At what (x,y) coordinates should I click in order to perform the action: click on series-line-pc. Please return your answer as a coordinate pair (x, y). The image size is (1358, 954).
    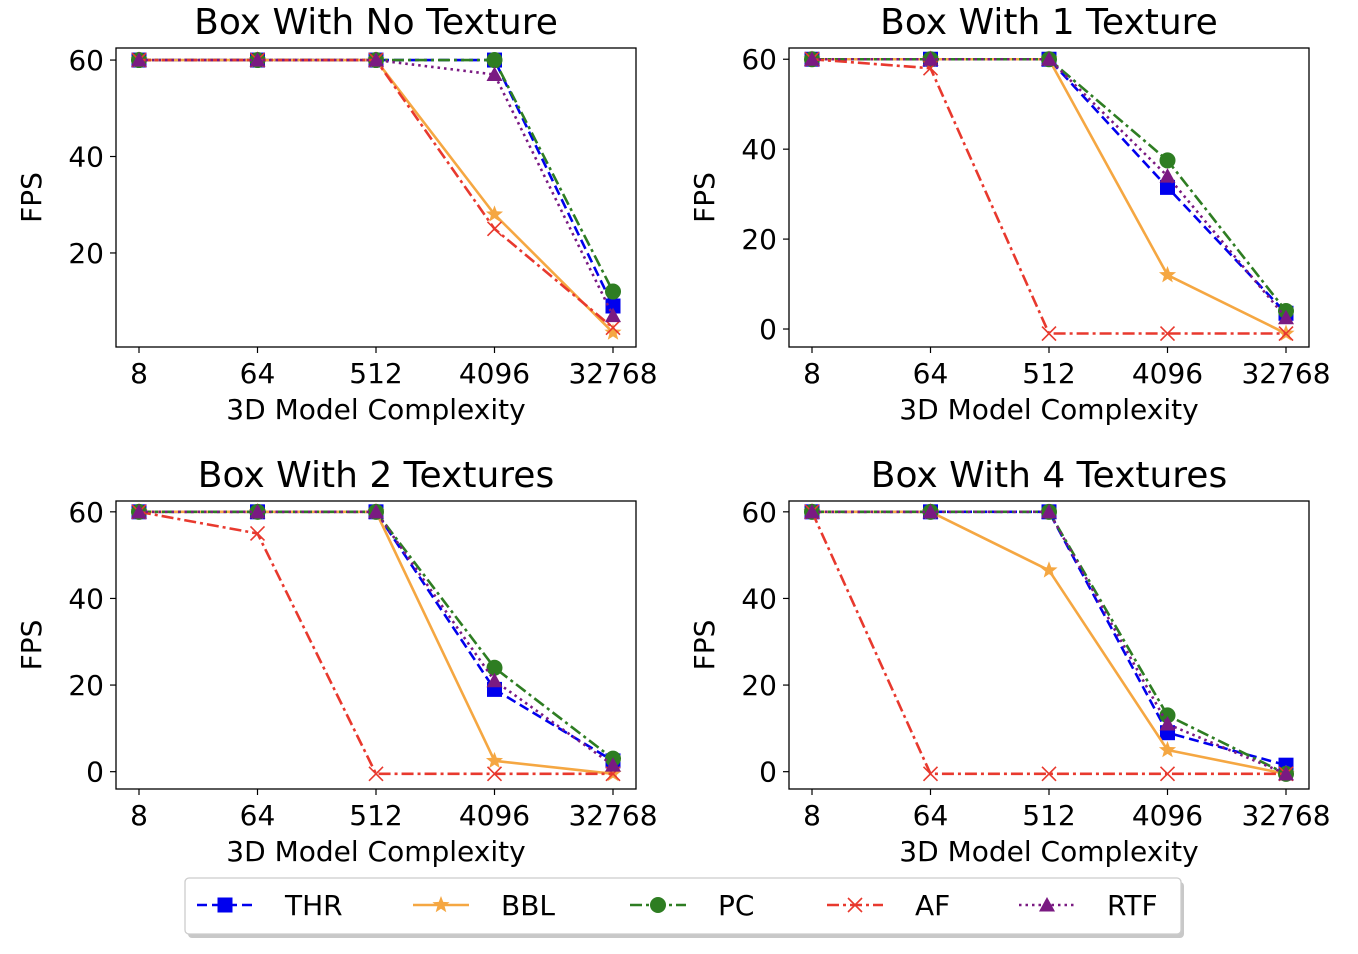
    Looking at the image, I should click on (376, 635).